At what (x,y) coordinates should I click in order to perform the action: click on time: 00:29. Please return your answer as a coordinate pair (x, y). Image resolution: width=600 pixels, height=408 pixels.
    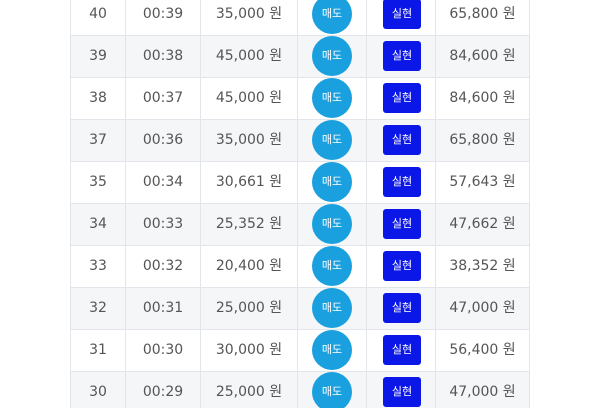
    Looking at the image, I should click on (162, 390).